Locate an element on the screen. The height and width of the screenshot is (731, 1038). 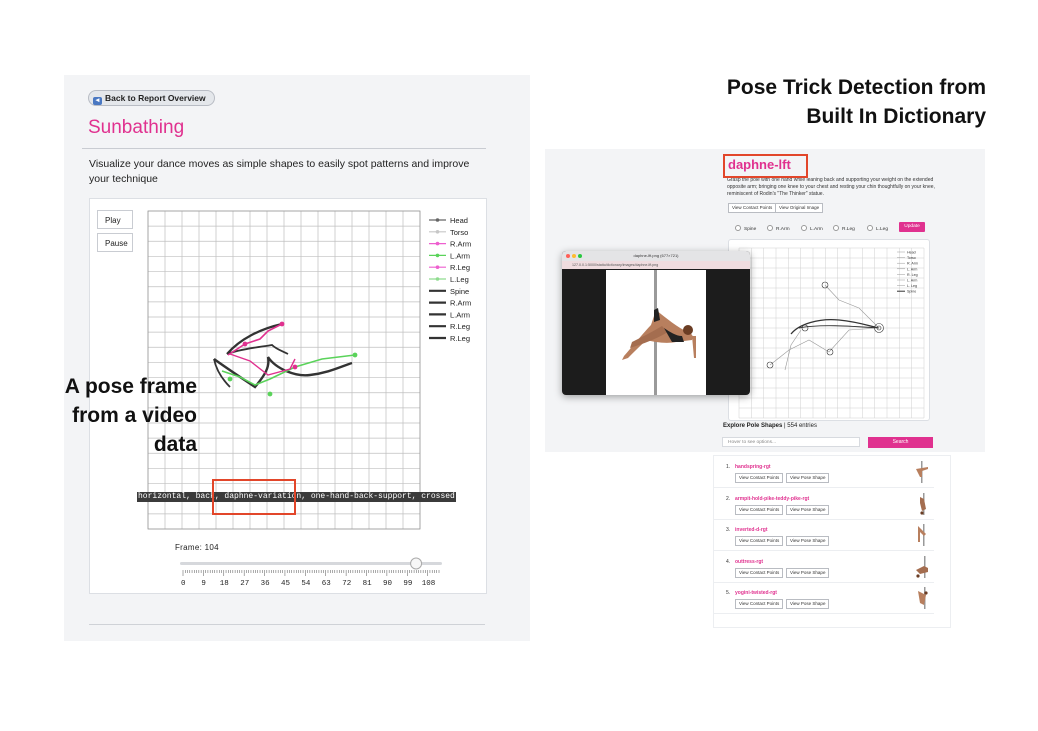
result-name: outtress-rgt is located at coordinates (749, 561).